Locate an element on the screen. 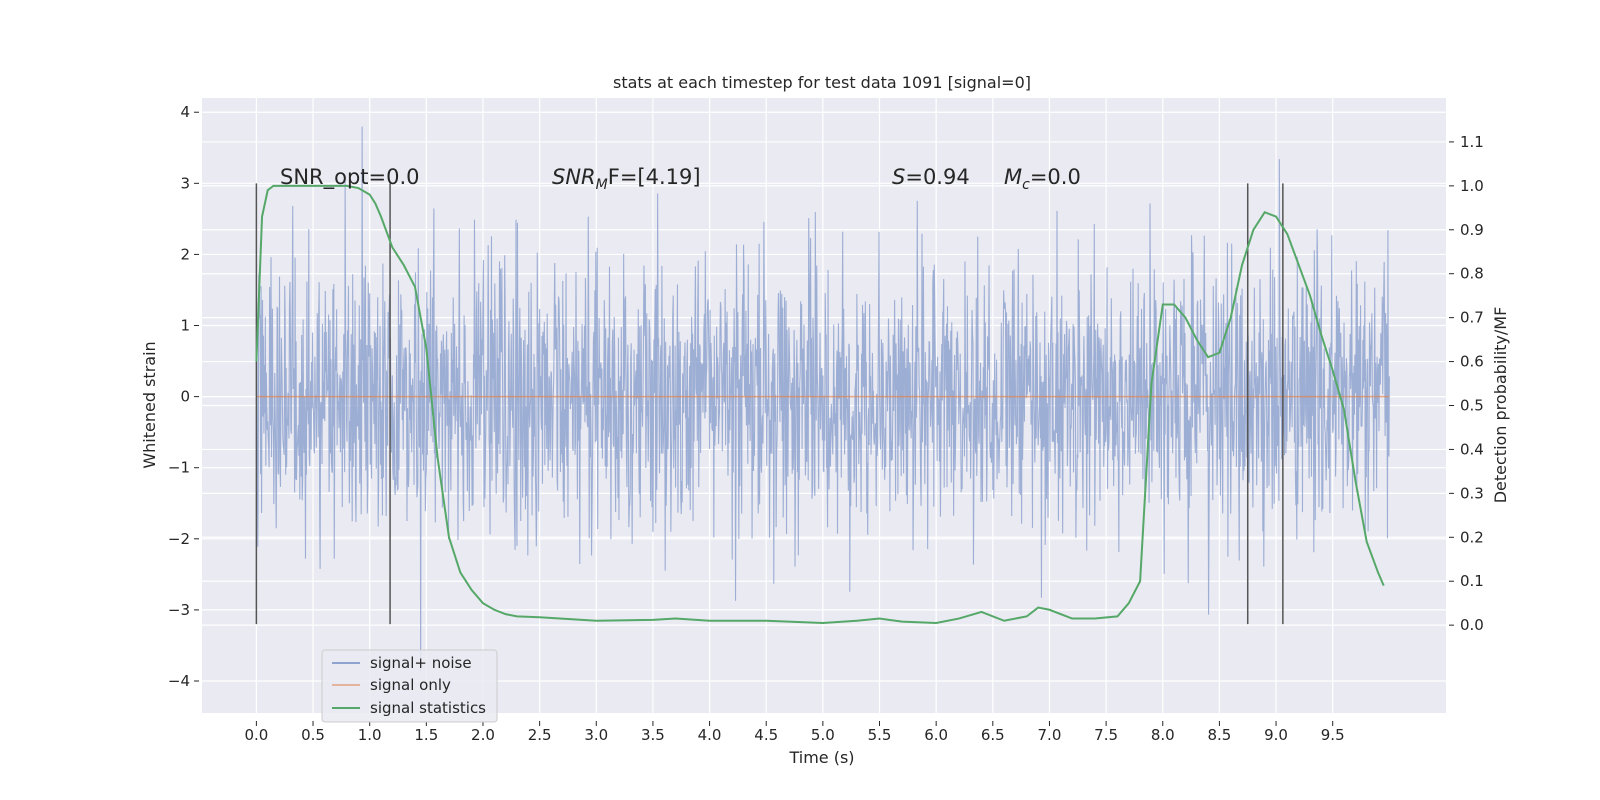  y2-tick-label: 0.4 is located at coordinates (1472, 449).